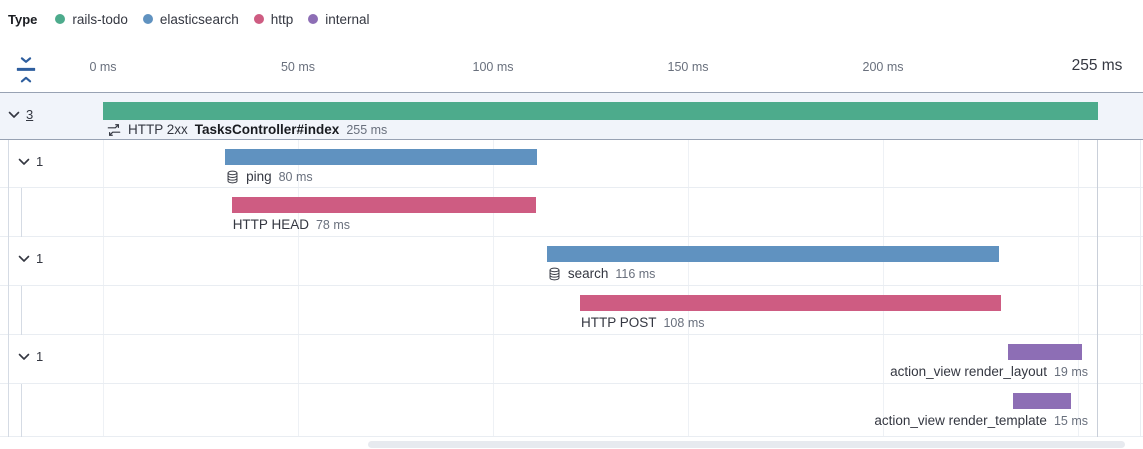  What do you see at coordinates (30, 114) in the screenshot?
I see `child-count: 3` at bounding box center [30, 114].